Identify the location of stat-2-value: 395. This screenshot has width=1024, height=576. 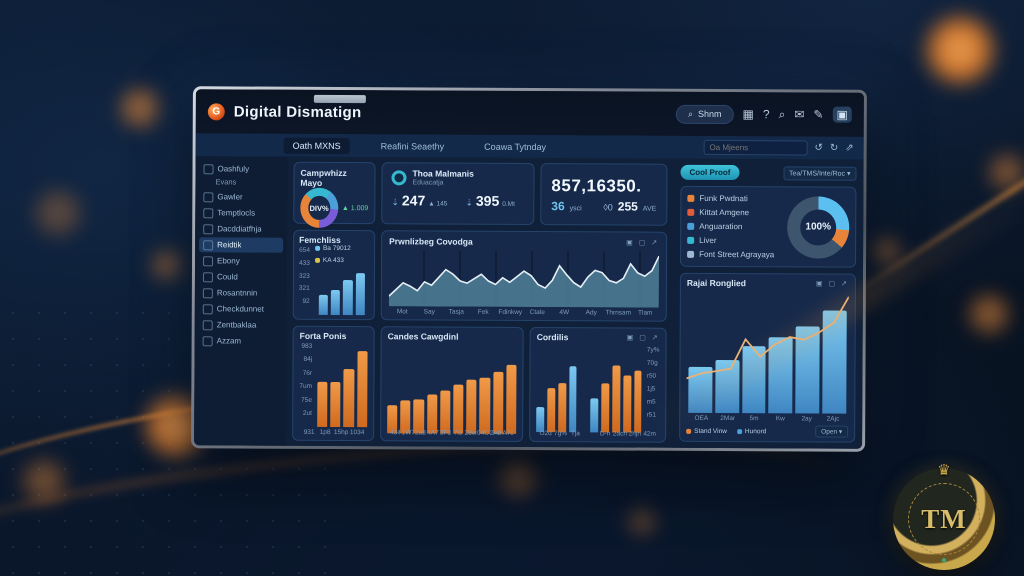
(487, 200).